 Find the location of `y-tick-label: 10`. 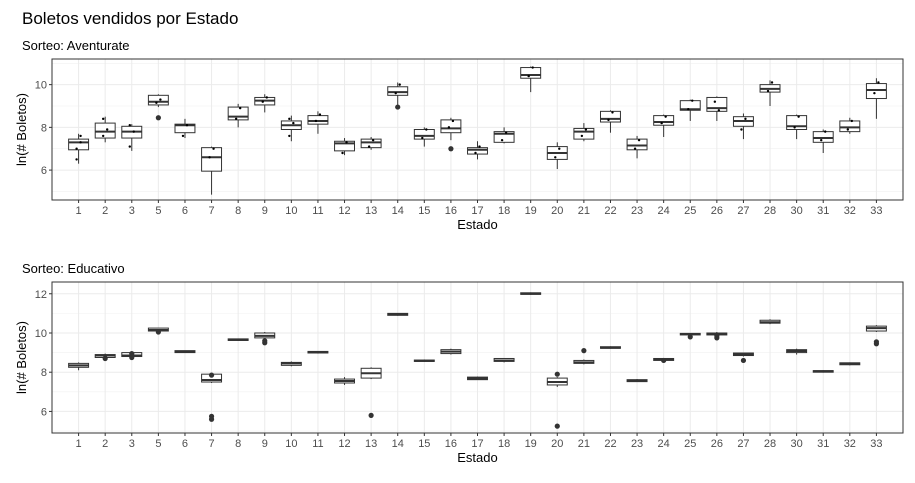

y-tick-label: 10 is located at coordinates (41, 334).